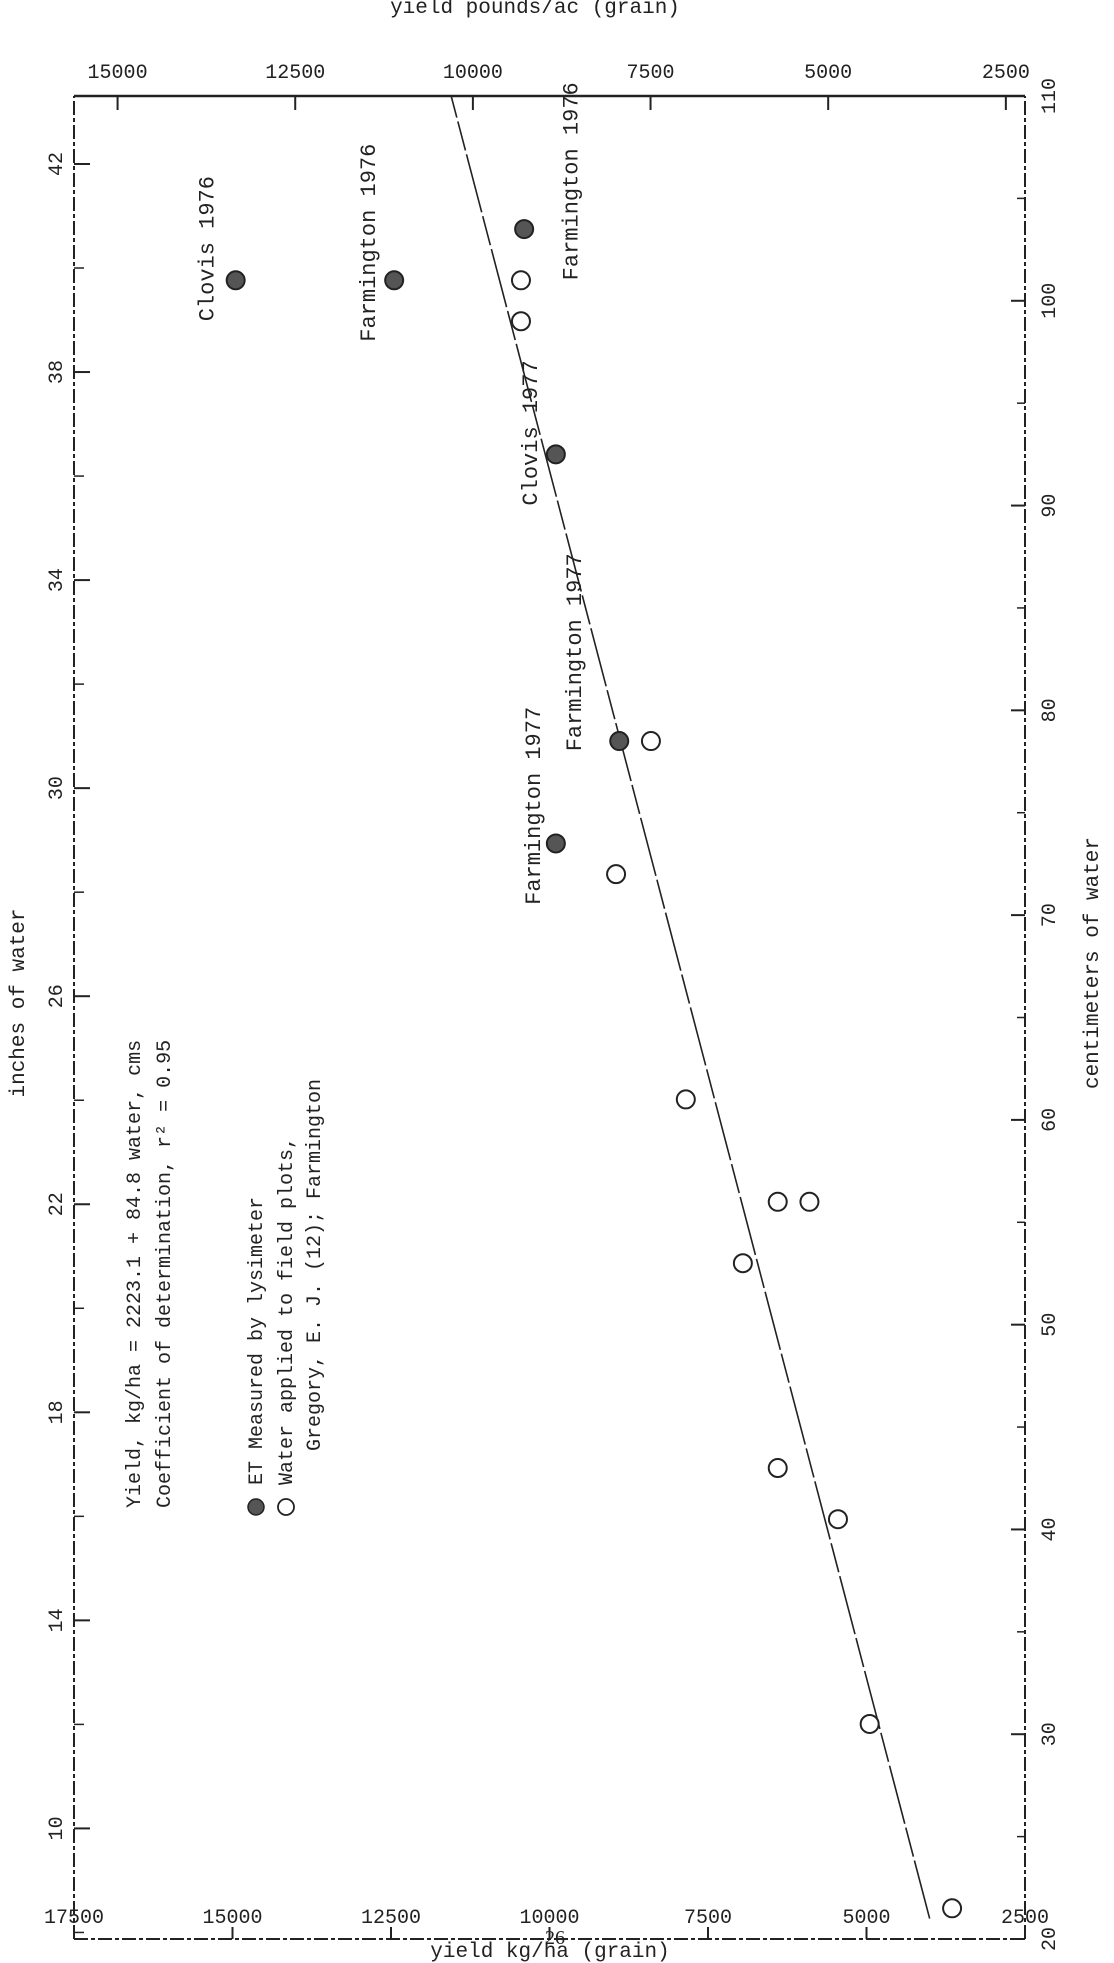  What do you see at coordinates (57, 996) in the screenshot?
I see `x-top-tick-label: 26` at bounding box center [57, 996].